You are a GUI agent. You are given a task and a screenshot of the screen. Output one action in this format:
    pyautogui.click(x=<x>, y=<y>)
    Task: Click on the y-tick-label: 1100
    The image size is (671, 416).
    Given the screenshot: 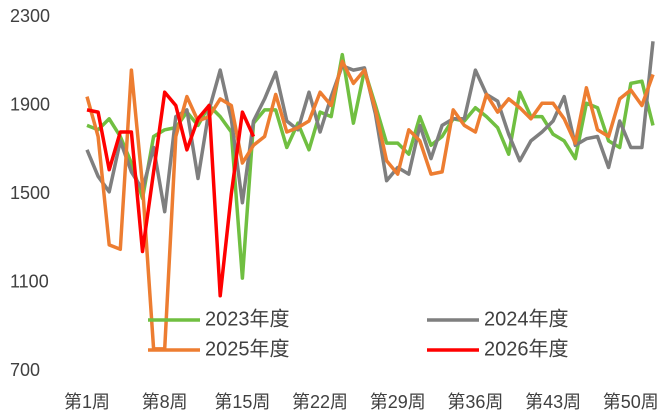 What is the action you would take?
    pyautogui.click(x=29, y=281)
    